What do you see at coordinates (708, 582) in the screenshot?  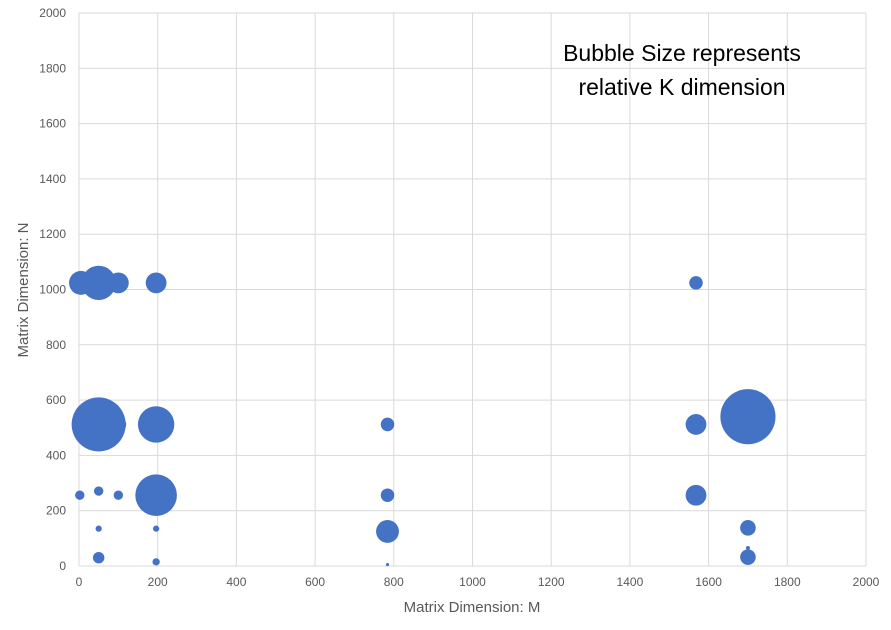 I see `x-tick-label-8: 1600` at bounding box center [708, 582].